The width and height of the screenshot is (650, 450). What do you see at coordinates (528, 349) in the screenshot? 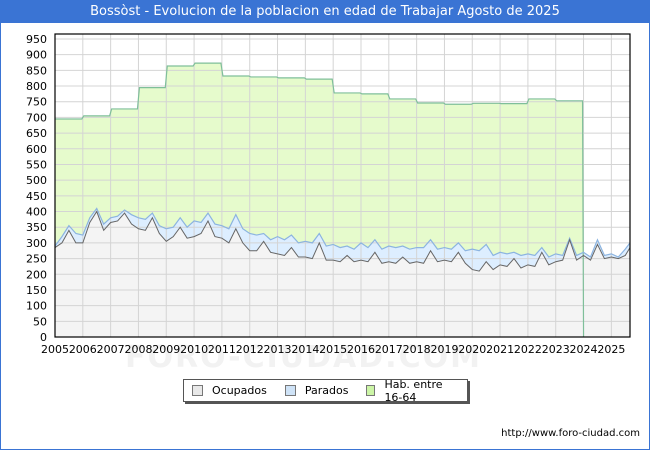
I see `x-tick-label: 2022` at bounding box center [528, 349].